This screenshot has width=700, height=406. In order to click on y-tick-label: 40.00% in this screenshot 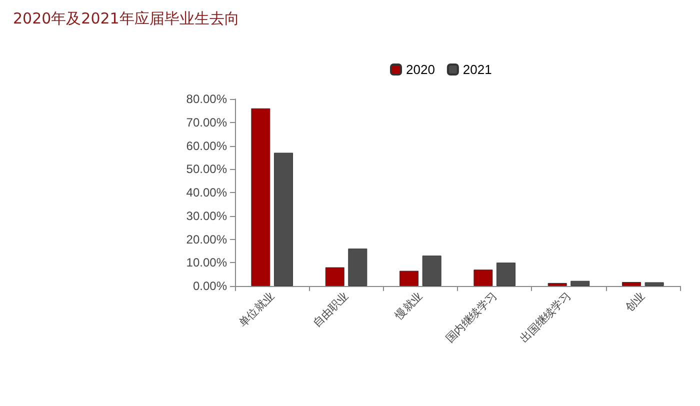, I will do `click(207, 193)`.